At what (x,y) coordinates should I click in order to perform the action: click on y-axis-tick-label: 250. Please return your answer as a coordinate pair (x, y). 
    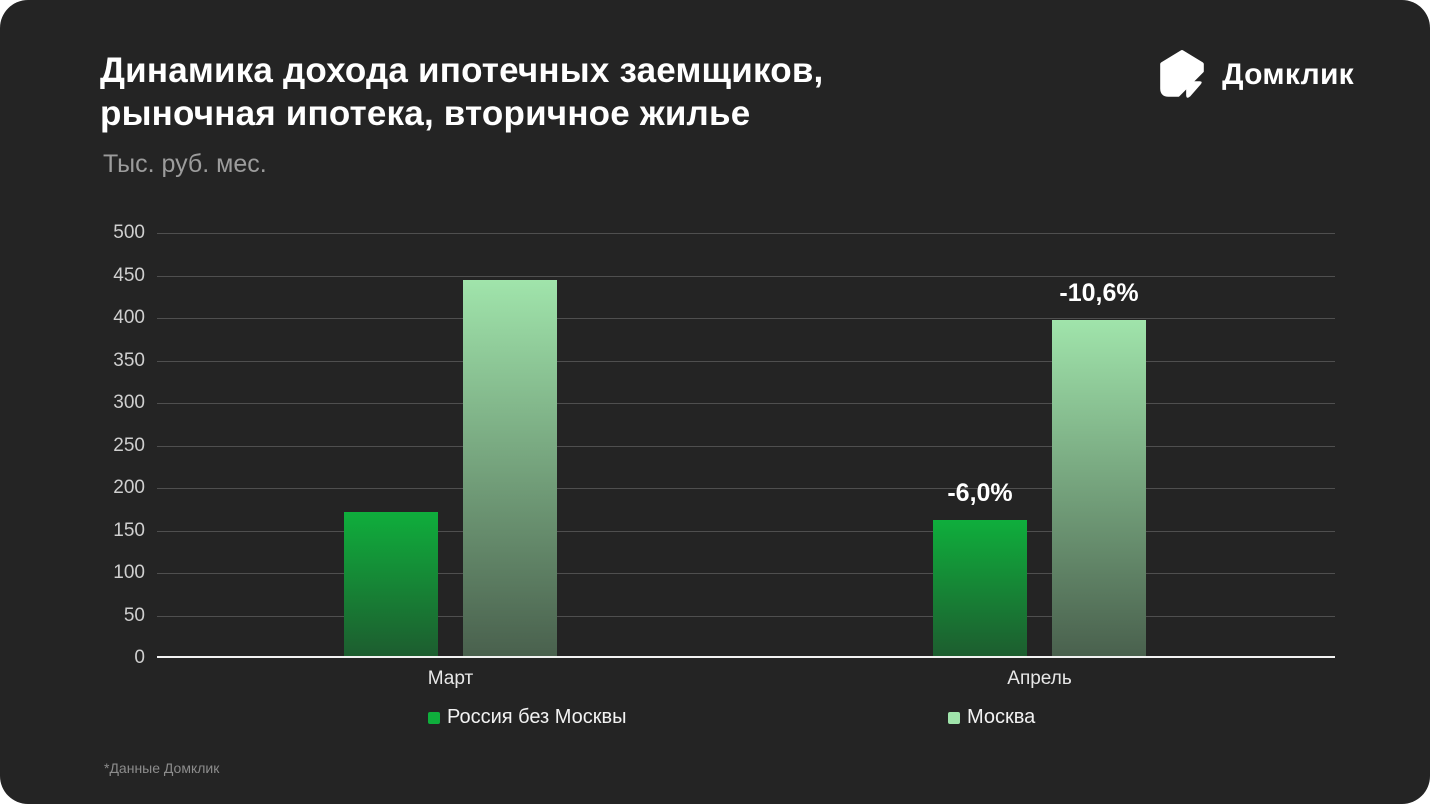
    Looking at the image, I should click on (129, 445).